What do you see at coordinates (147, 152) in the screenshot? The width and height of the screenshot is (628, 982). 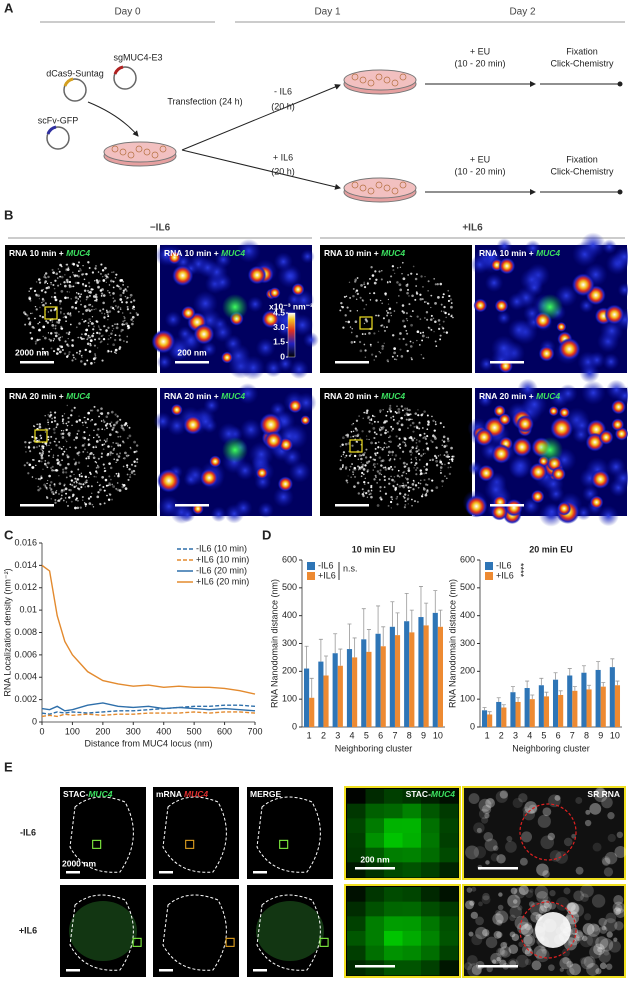 I see `cell` at bounding box center [147, 152].